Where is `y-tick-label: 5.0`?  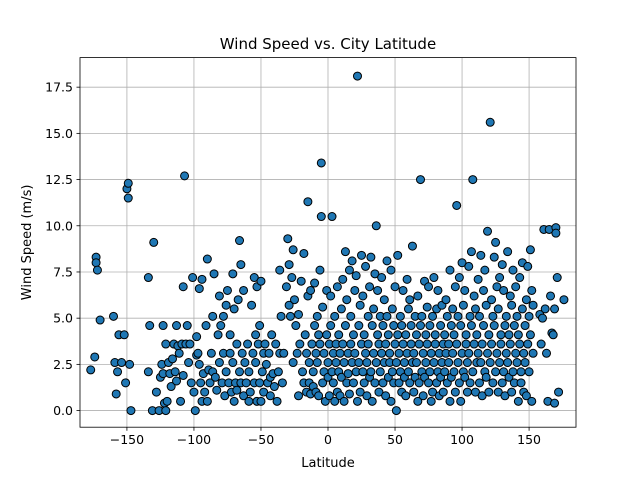
y-tick-label: 5.0 is located at coordinates (63, 318).